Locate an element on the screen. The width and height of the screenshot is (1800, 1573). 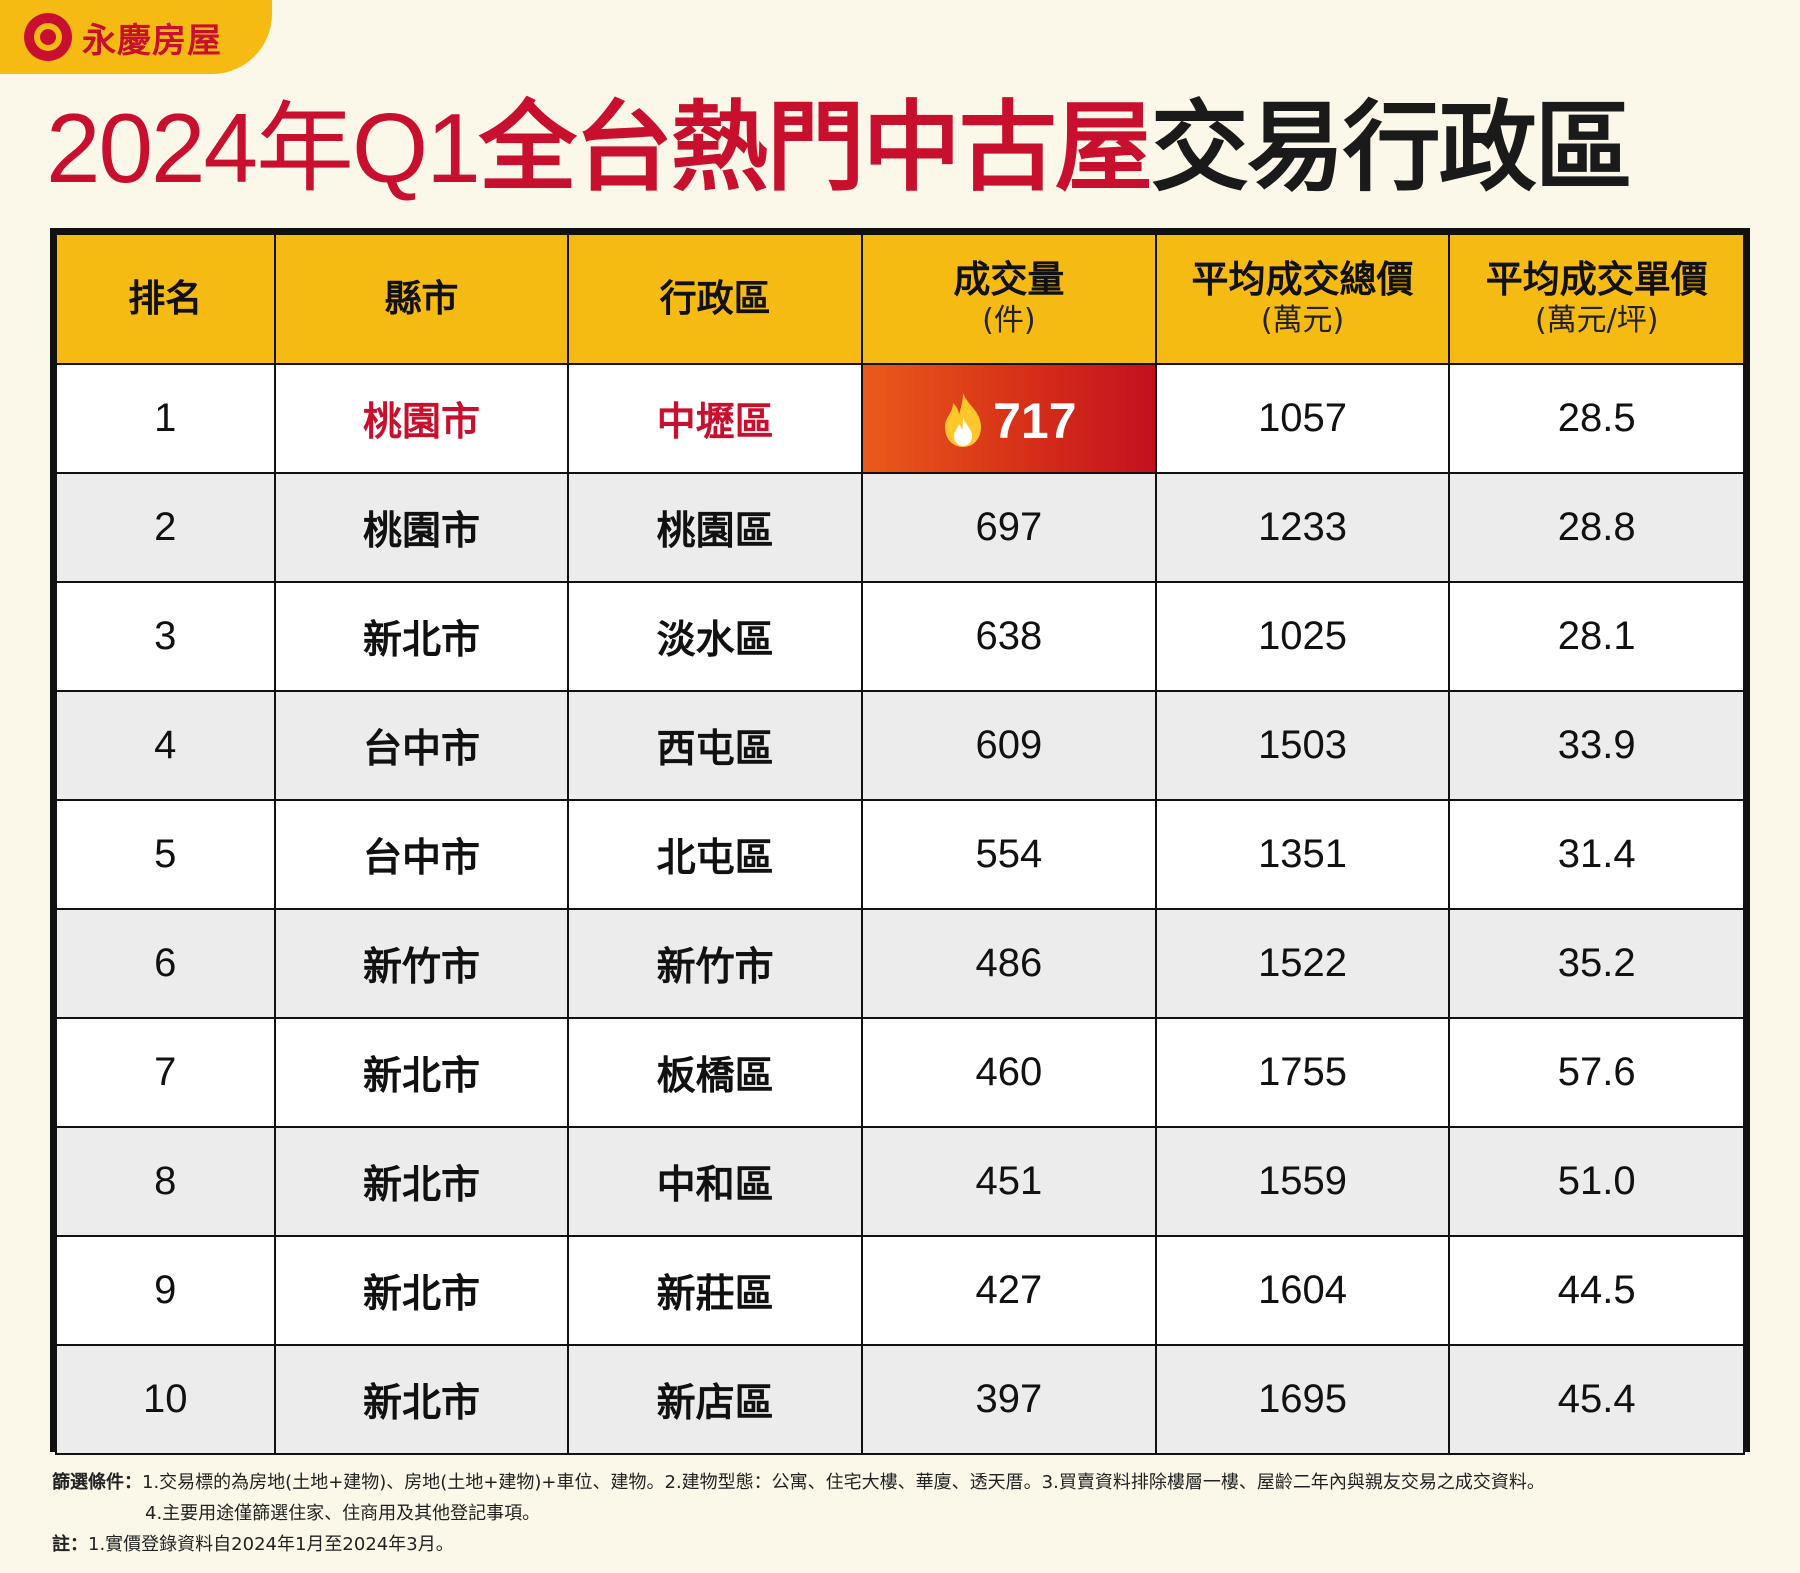
cell-rank: 2 is located at coordinates (165, 527).